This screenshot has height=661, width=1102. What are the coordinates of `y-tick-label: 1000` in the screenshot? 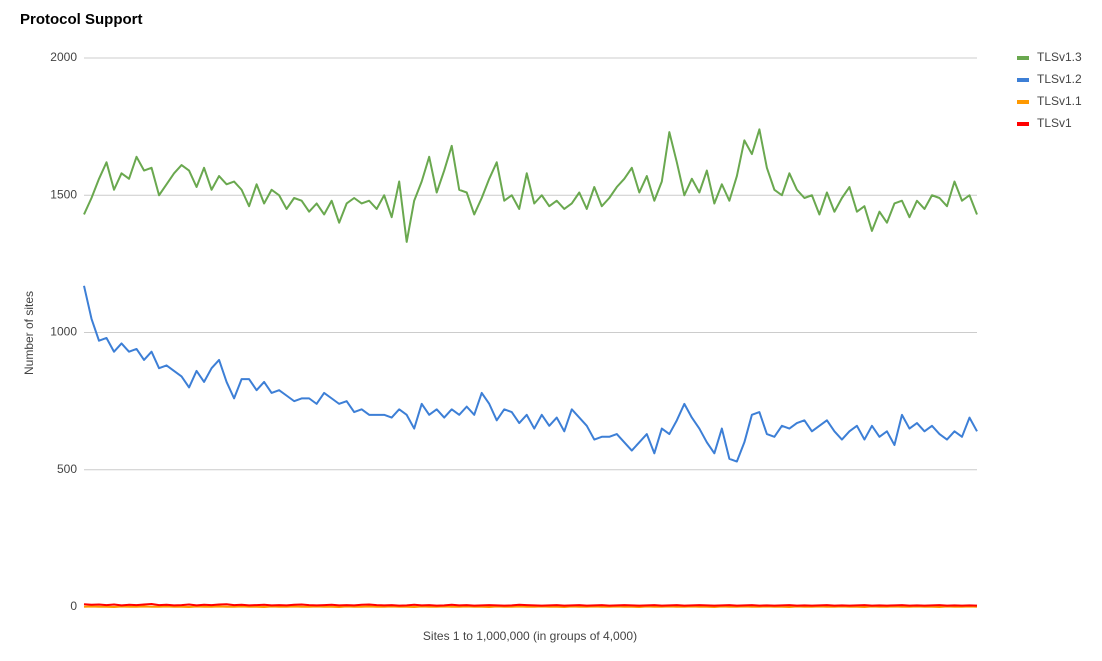 It's located at (63, 332).